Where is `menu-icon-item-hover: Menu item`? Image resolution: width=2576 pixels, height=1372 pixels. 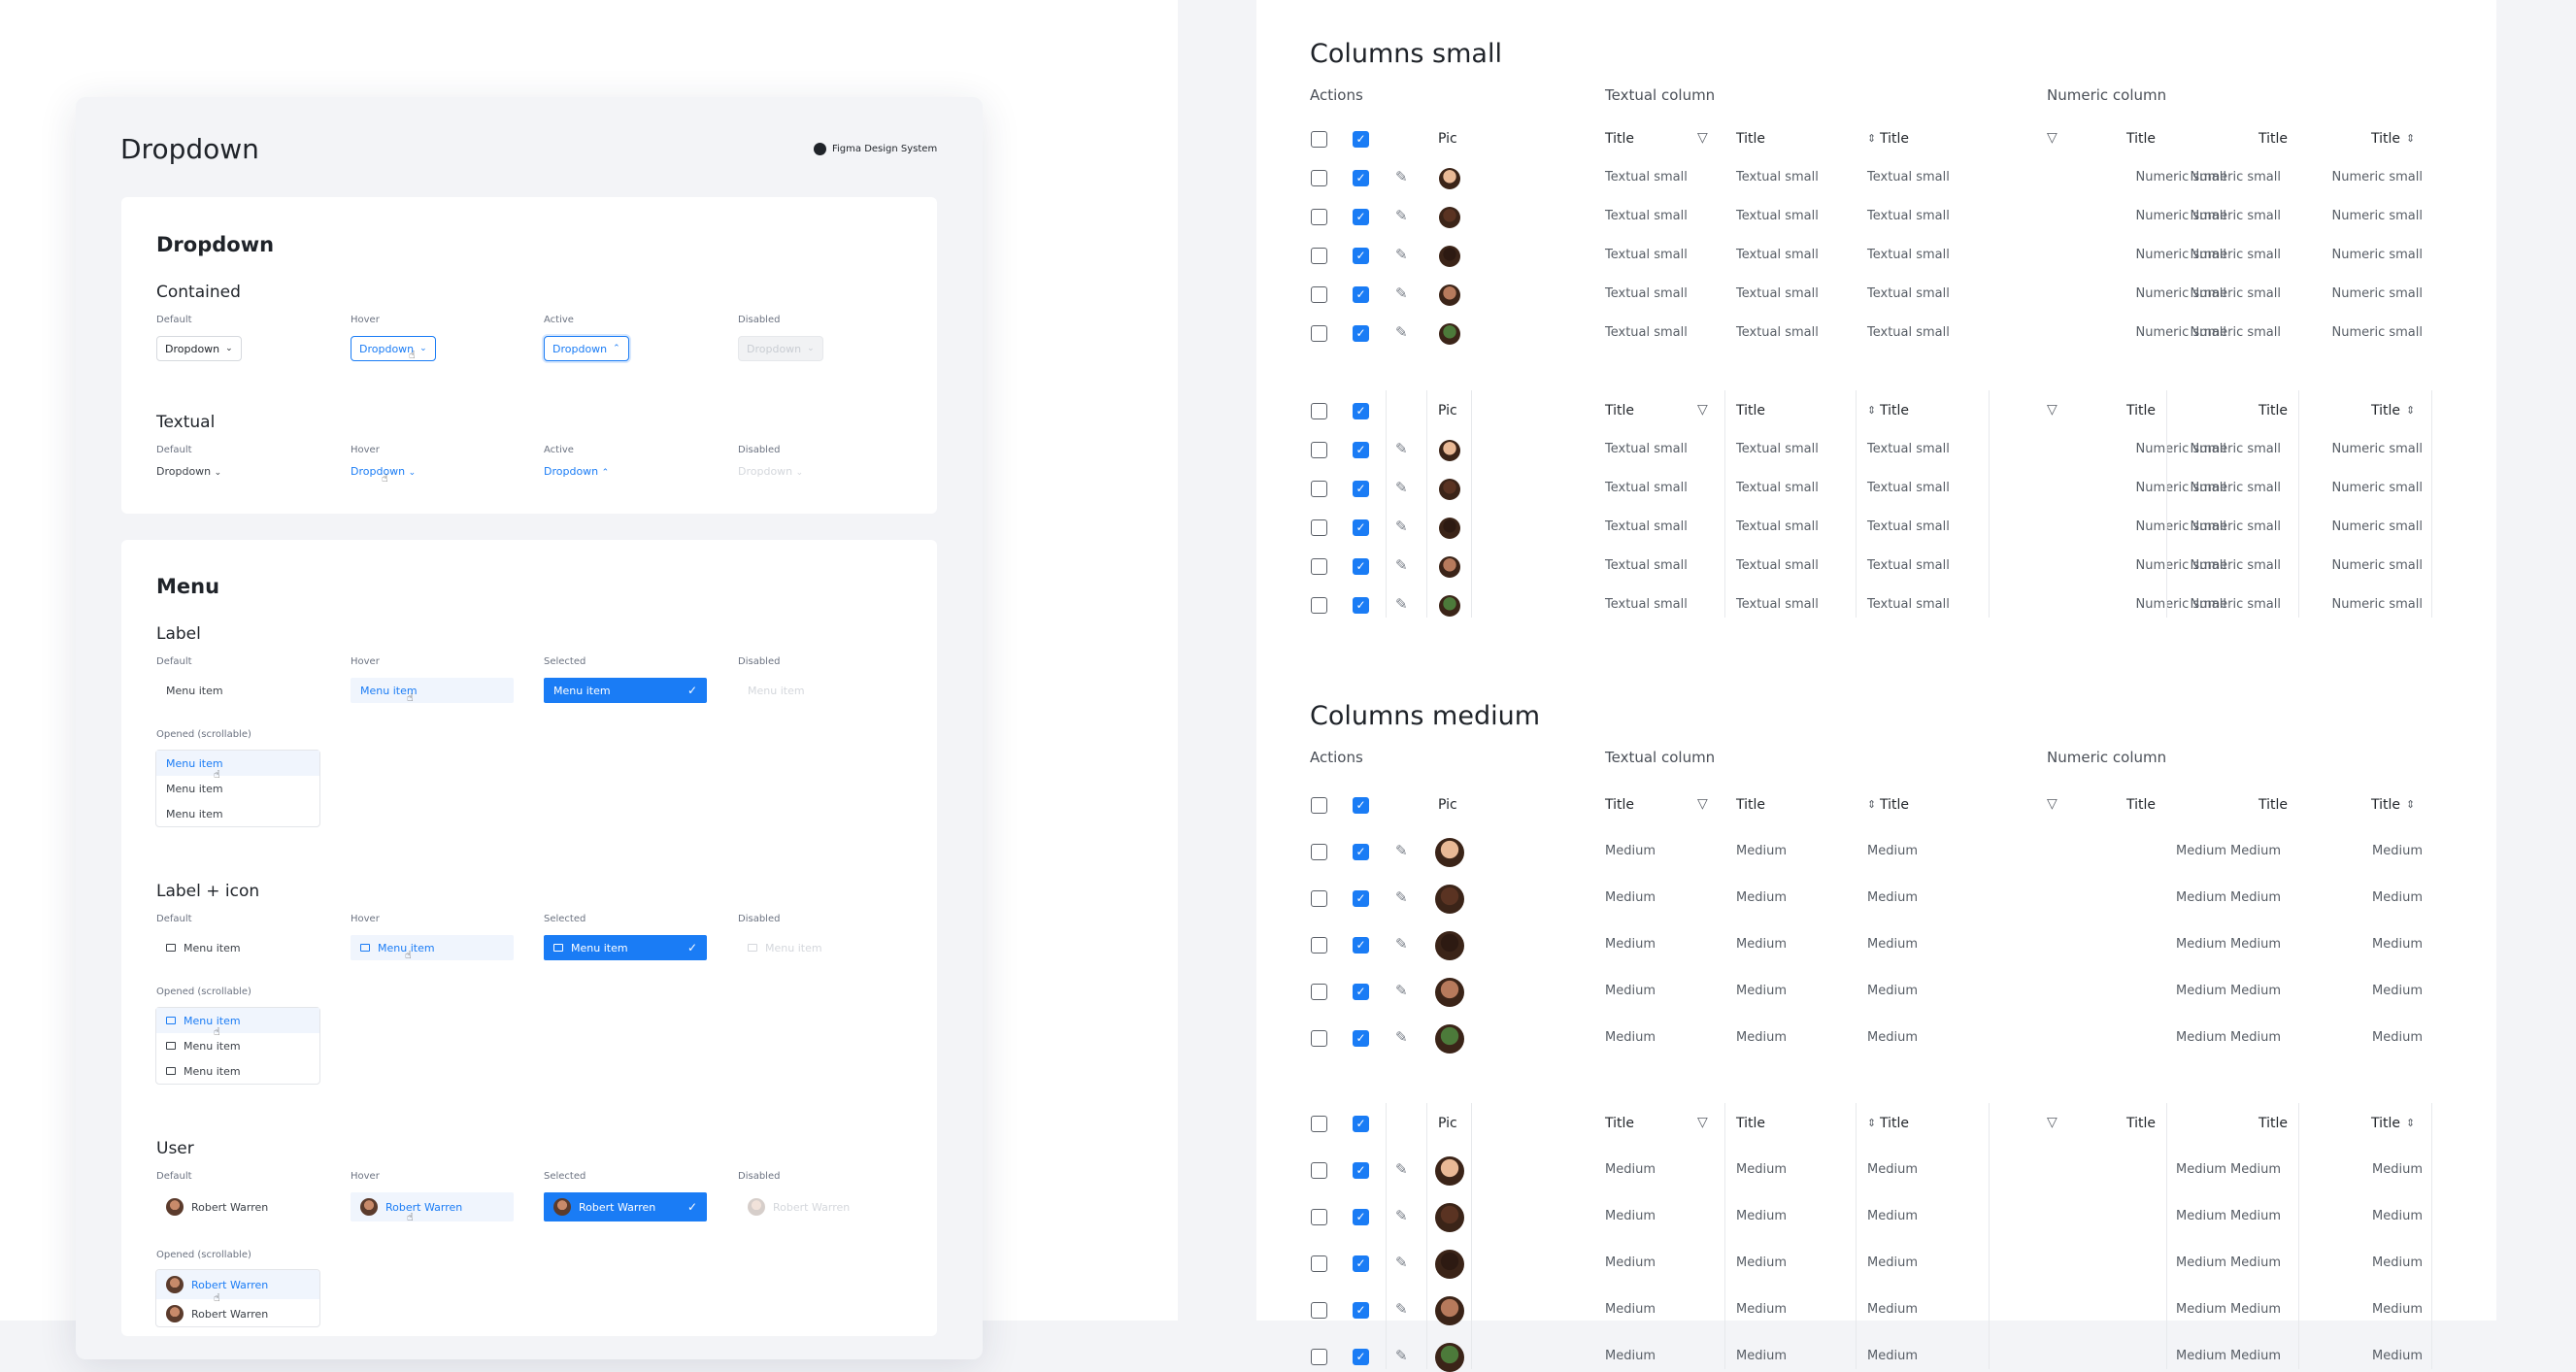
menu-icon-item-hover: Menu item is located at coordinates (433, 947).